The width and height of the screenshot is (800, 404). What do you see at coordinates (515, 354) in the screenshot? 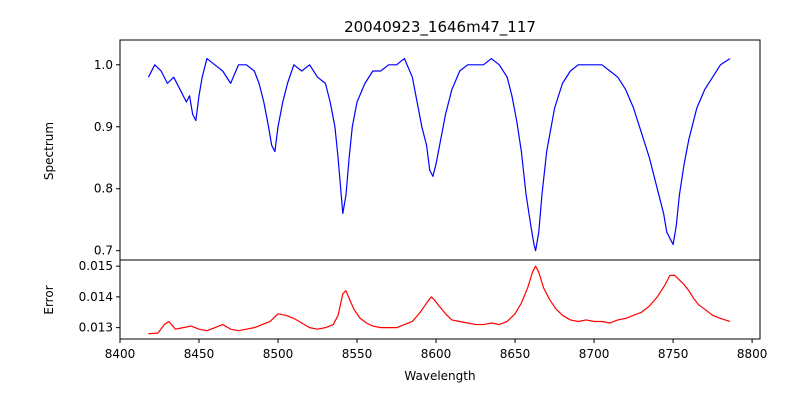
I see `x-tick-label: 8650` at bounding box center [515, 354].